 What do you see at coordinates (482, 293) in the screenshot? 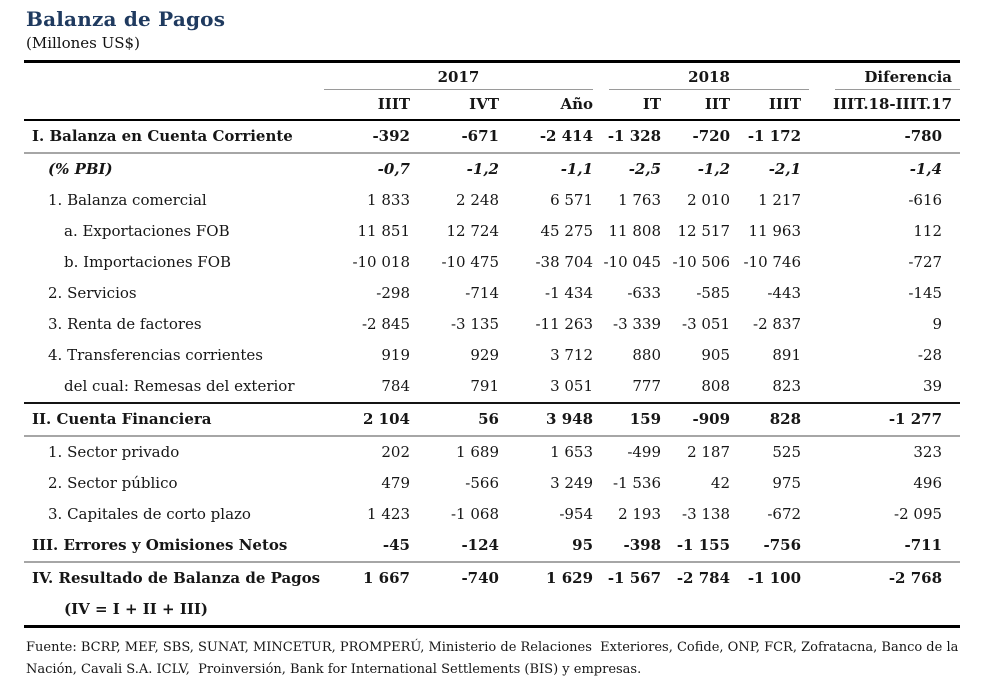
I see `value-cell: -714` at bounding box center [482, 293].